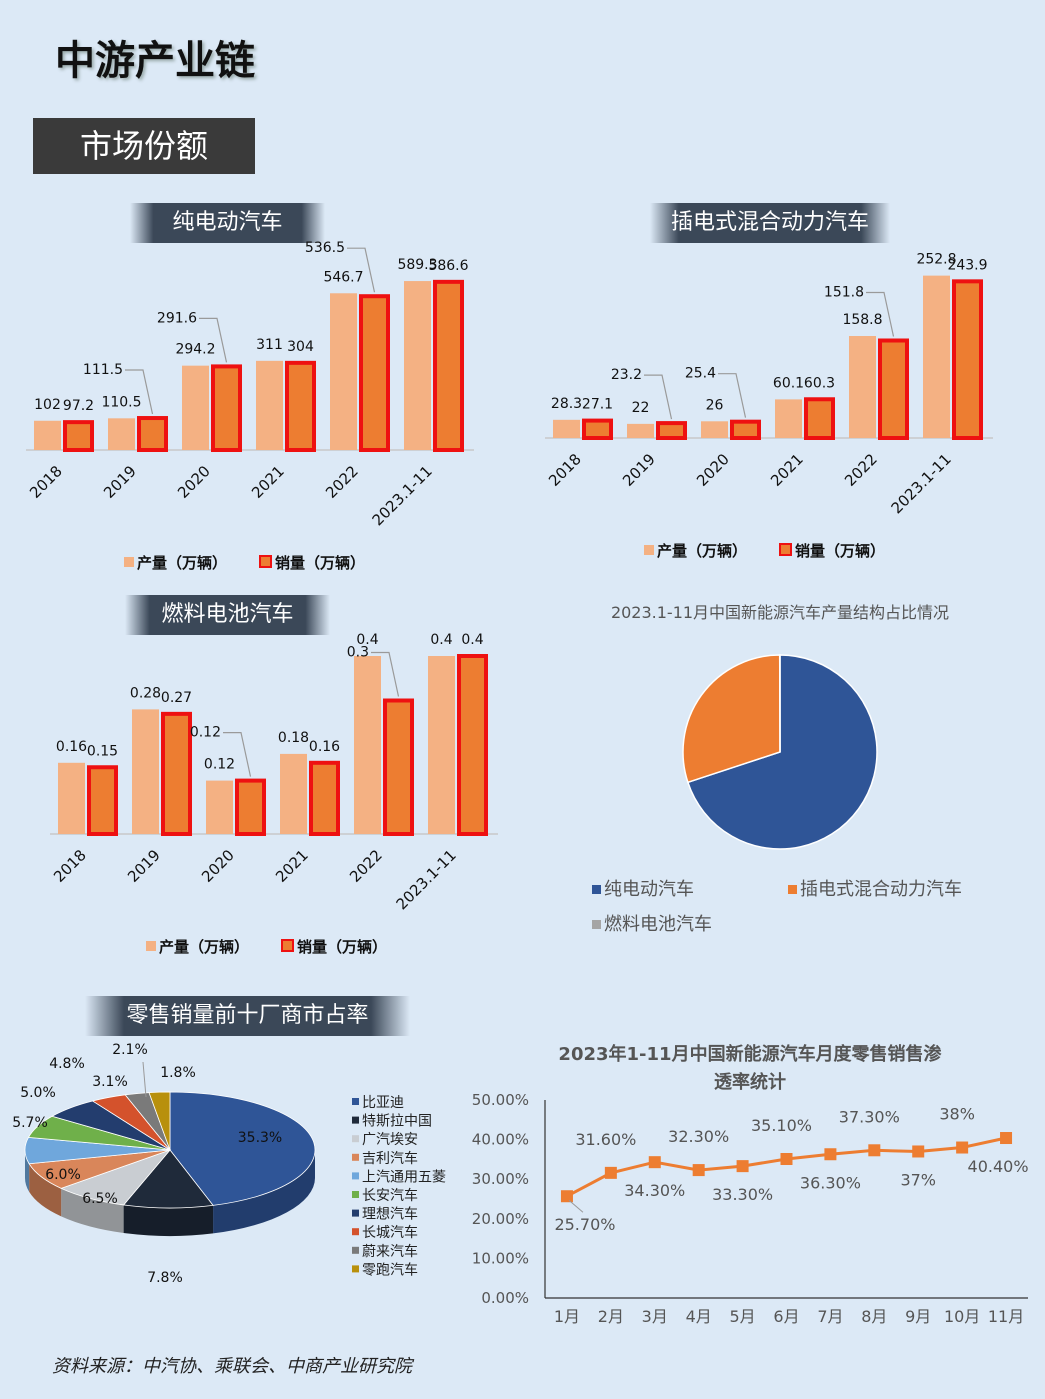 Image resolution: width=1045 pixels, height=1399 pixels. I want to click on phev-production-label: 158.8, so click(862, 320).